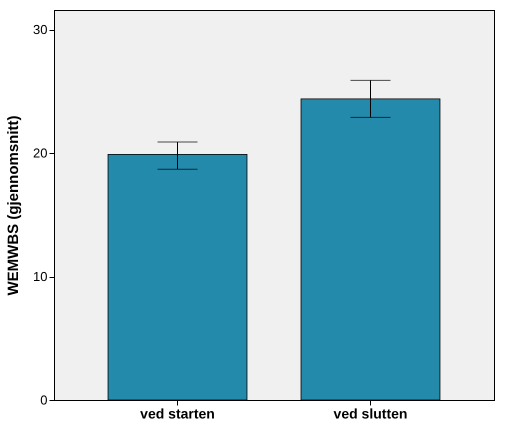  I want to click on y-tick-label: 30, so click(40, 30).